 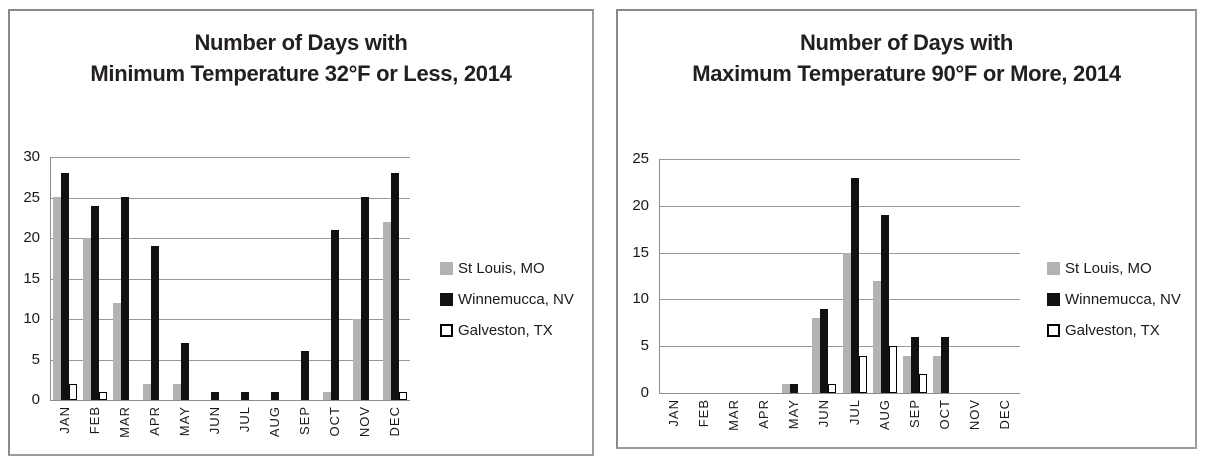 I want to click on bar-galveston-tx-aug, so click(x=893, y=369).